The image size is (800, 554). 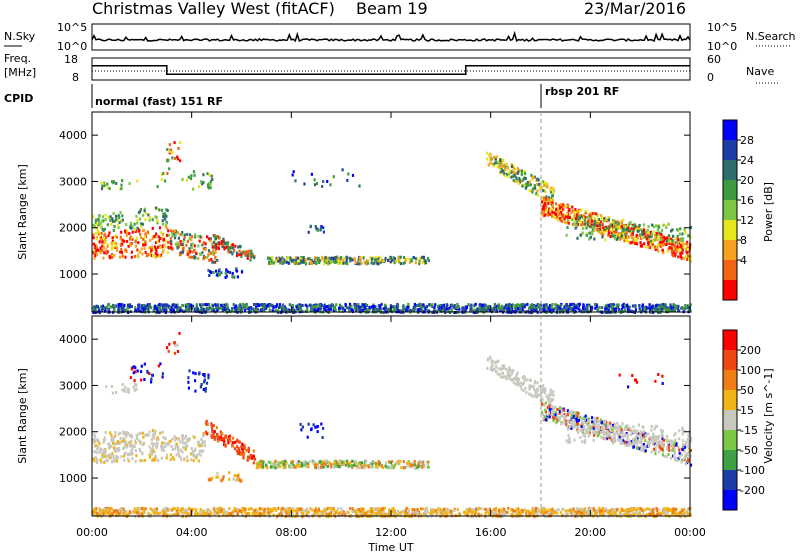 What do you see at coordinates (730, 190) in the screenshot?
I see `colorbar-swatch` at bounding box center [730, 190].